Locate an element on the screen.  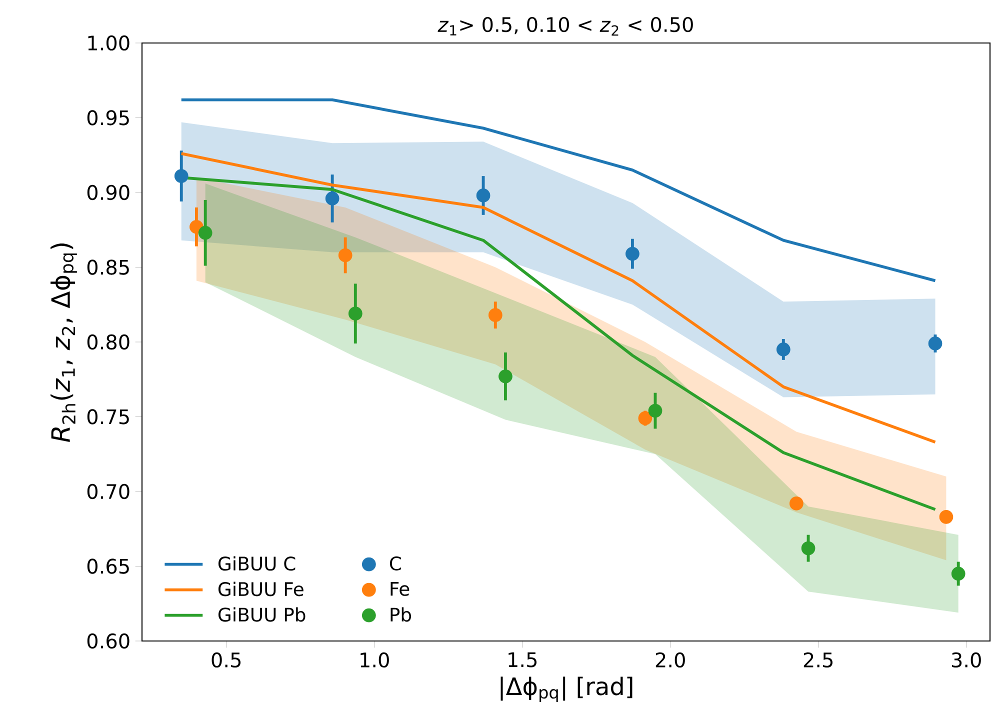
y-tick-label: 0.65 is located at coordinates (108, 566).